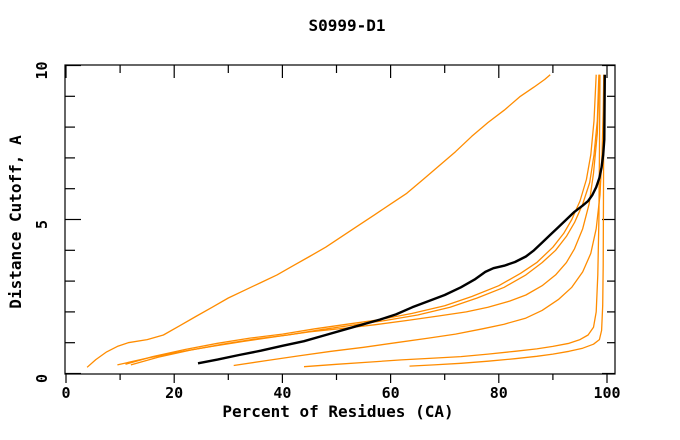  Describe the element at coordinates (42, 224) in the screenshot. I see `y-tick-label: 5` at that location.